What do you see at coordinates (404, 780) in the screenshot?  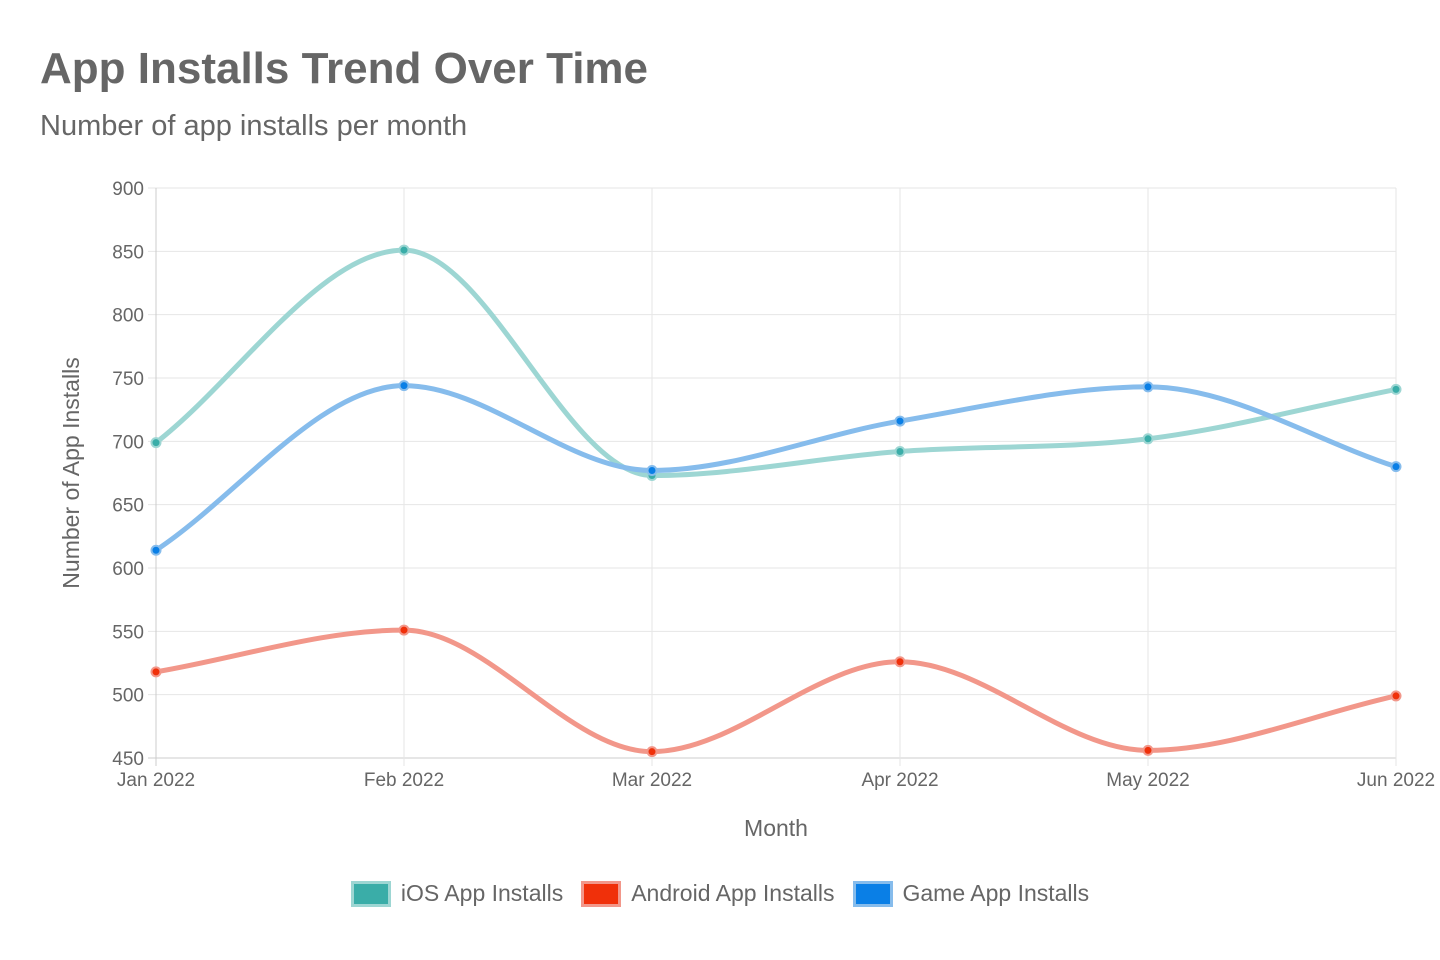 I see `x-tick-label: Feb 2022` at bounding box center [404, 780].